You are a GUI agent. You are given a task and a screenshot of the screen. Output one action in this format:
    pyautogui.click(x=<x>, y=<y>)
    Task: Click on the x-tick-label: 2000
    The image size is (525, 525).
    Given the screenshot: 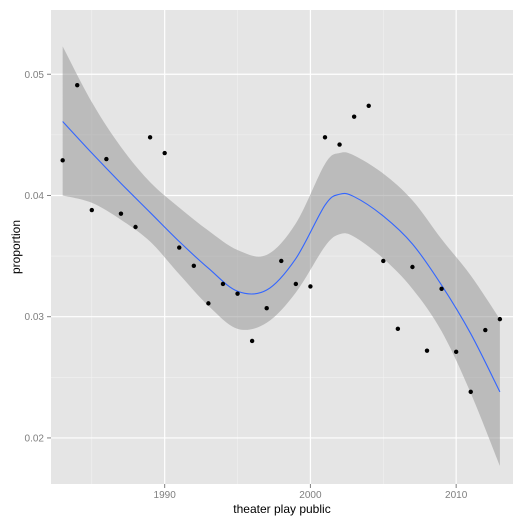 What is the action you would take?
    pyautogui.click(x=310, y=495)
    